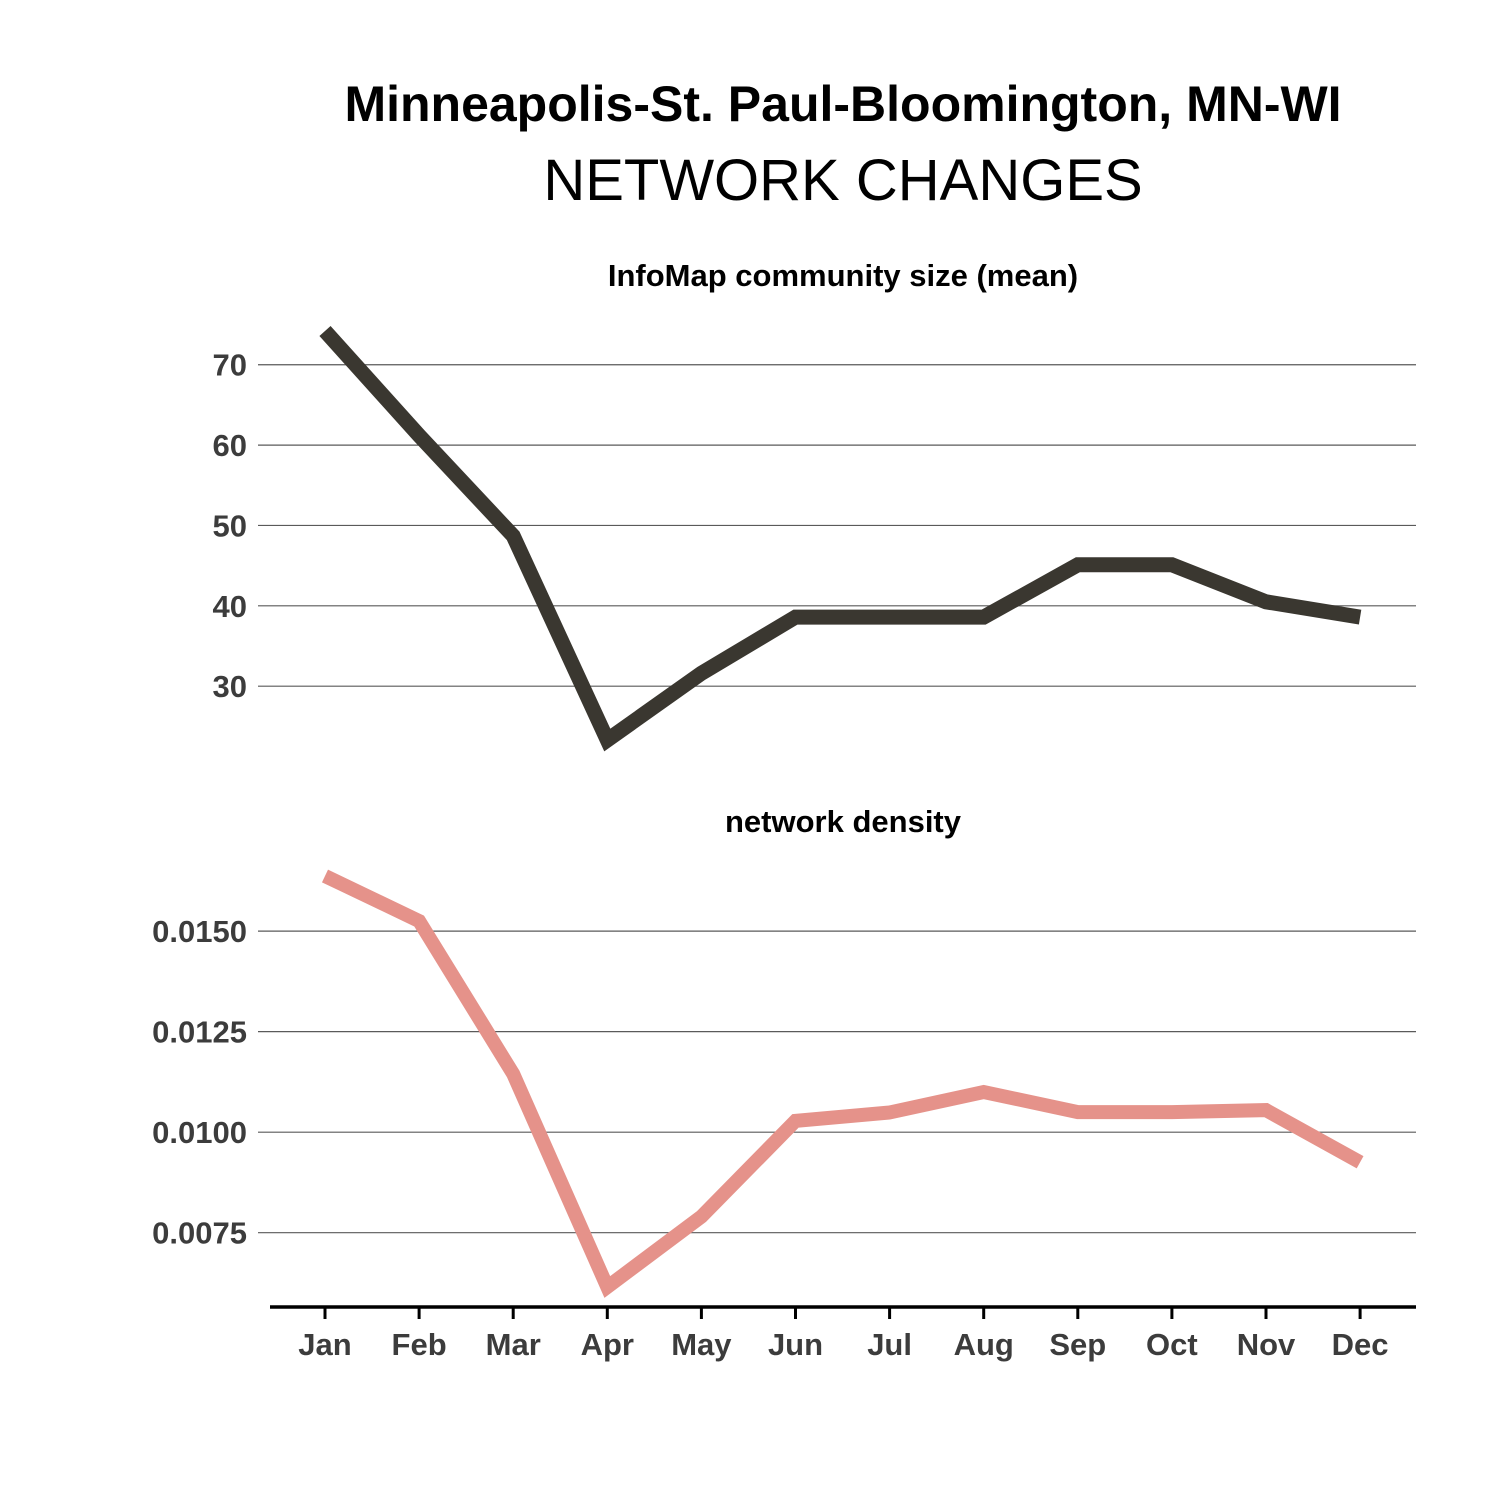  Describe the element at coordinates (701, 1344) in the screenshot. I see `x-tick-label: May` at that location.